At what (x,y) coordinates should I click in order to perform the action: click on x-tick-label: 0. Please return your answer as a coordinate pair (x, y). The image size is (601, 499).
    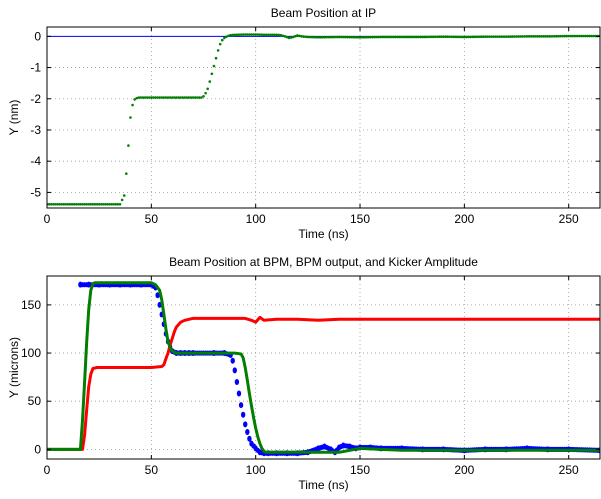
    Looking at the image, I should click on (47, 470).